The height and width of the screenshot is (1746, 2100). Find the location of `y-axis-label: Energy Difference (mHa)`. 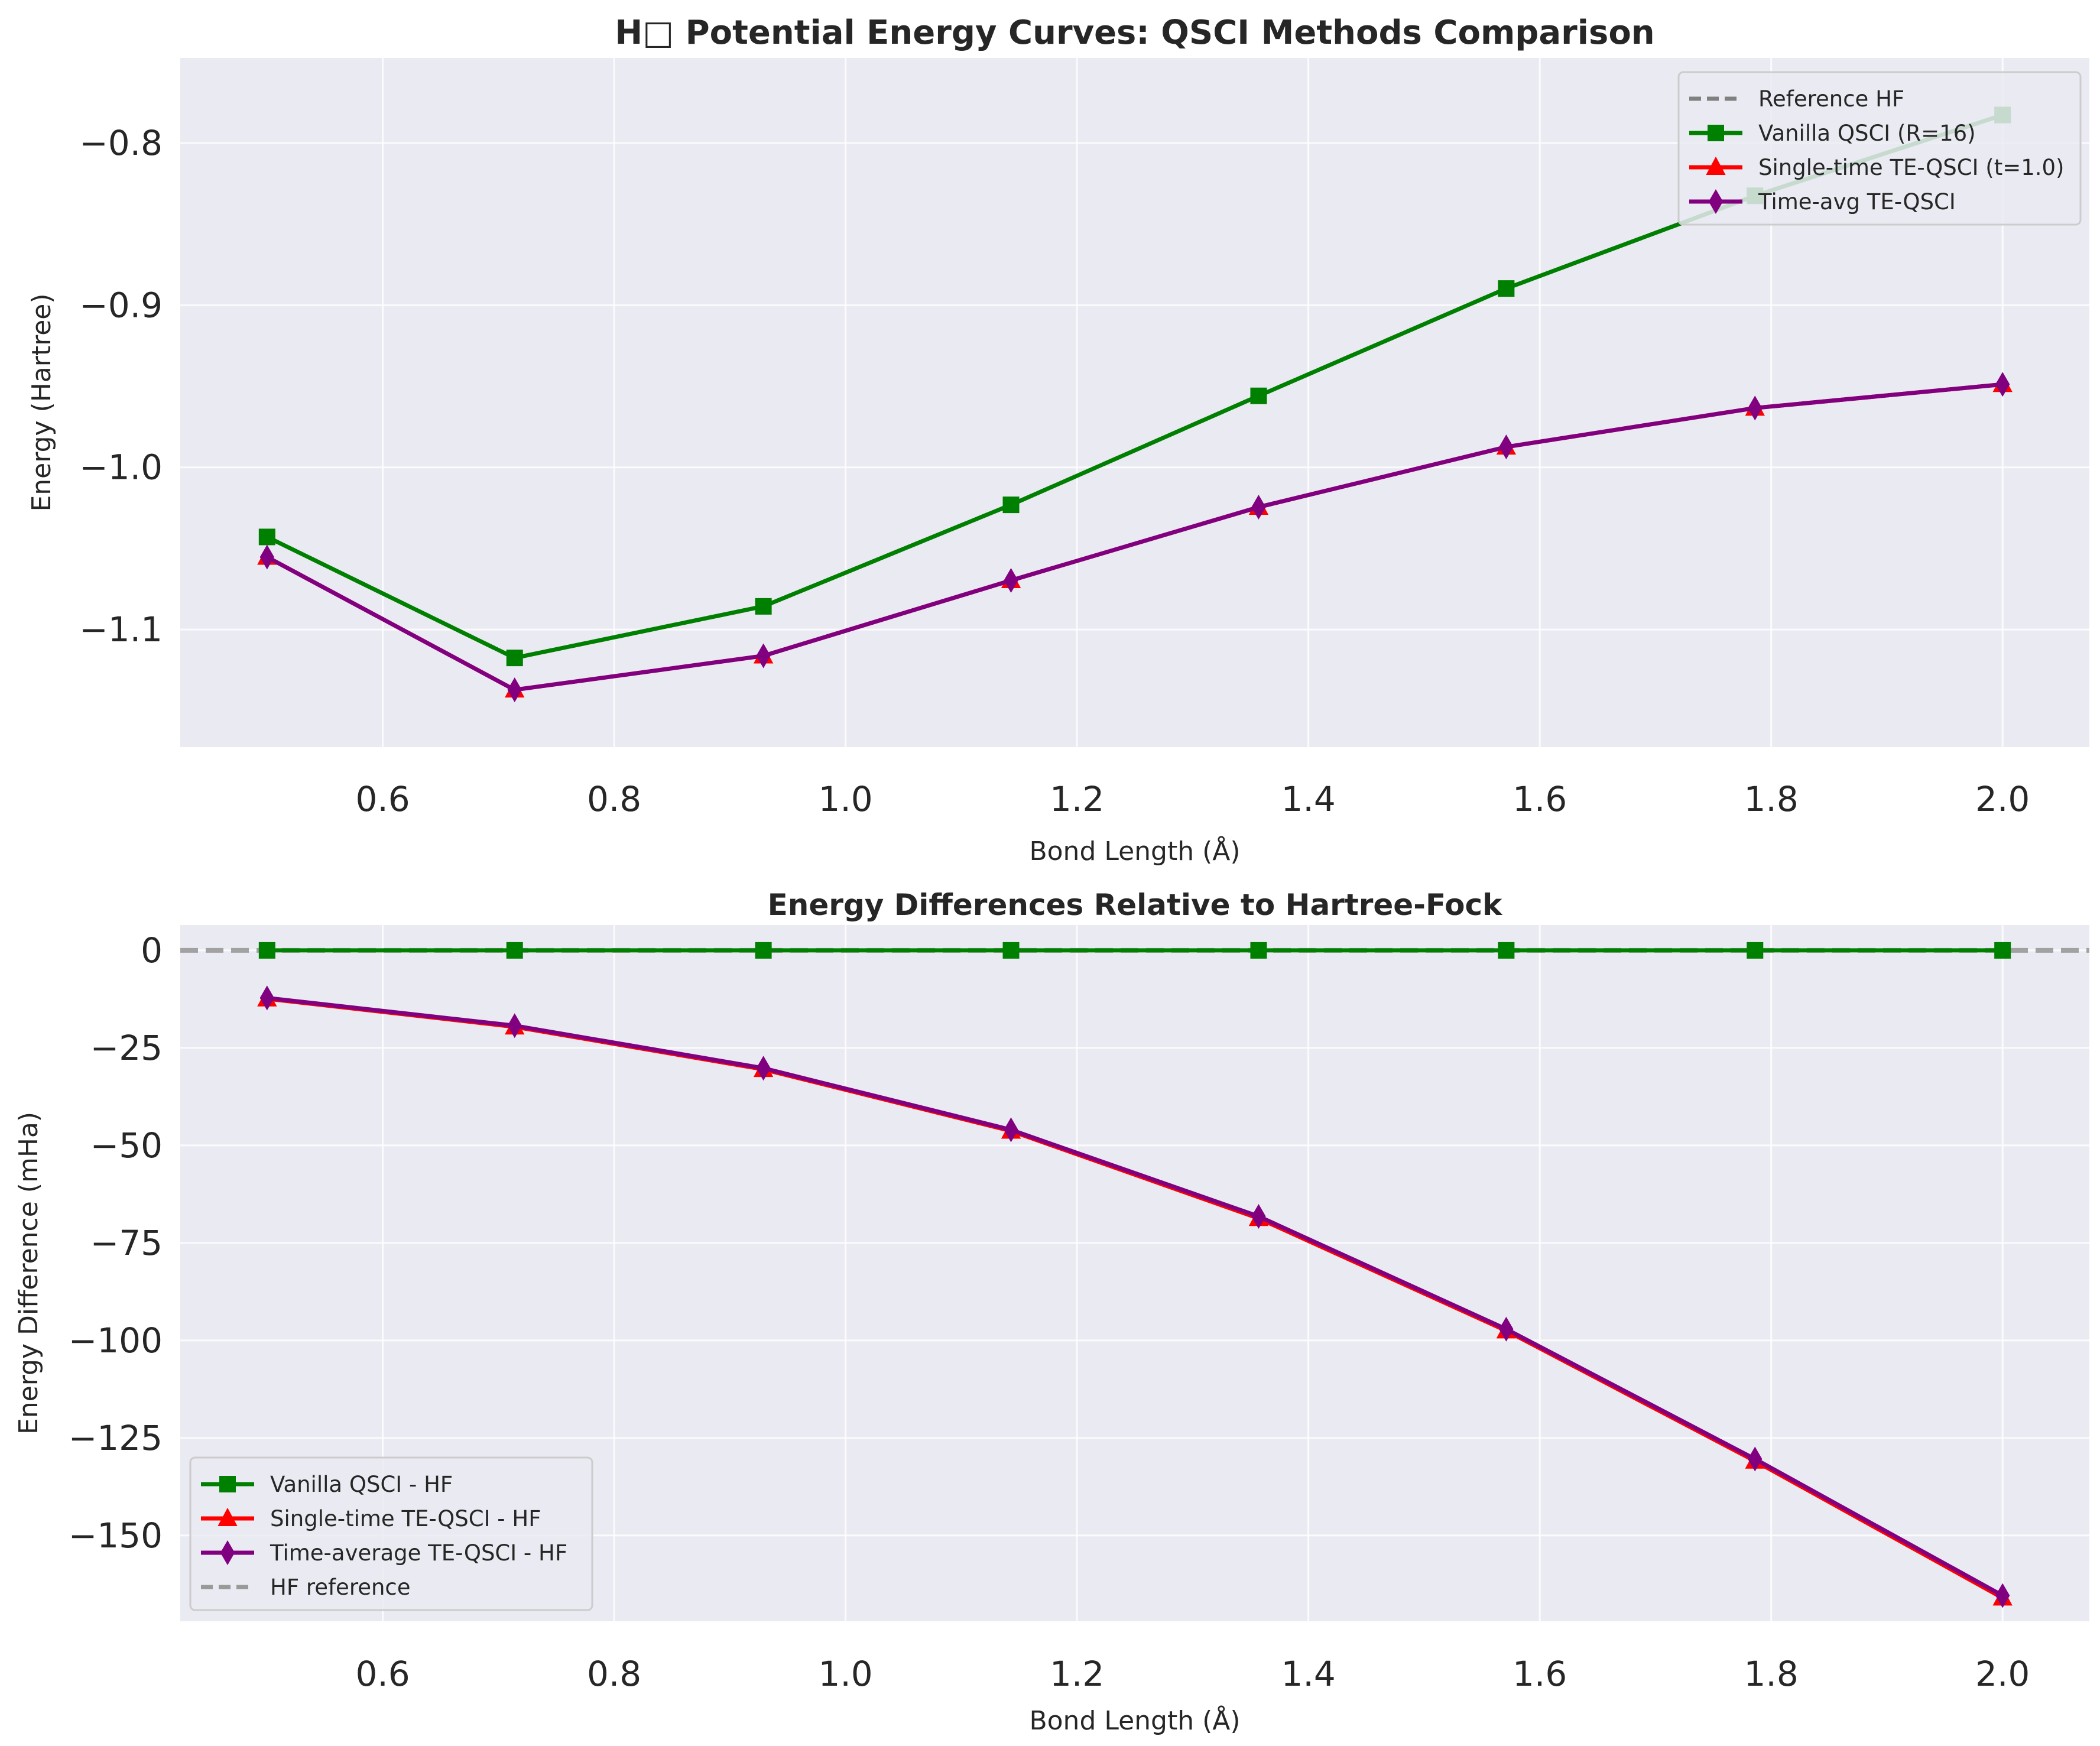

y-axis-label: Energy Difference (mHa) is located at coordinates (29, 1273).